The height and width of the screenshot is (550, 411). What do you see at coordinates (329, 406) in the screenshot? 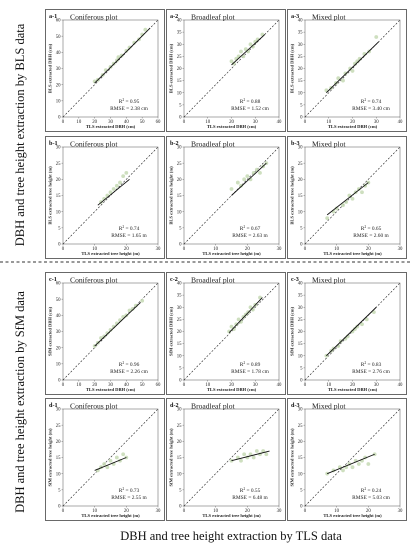
I see `panel-title: Mixed plot` at bounding box center [329, 406].